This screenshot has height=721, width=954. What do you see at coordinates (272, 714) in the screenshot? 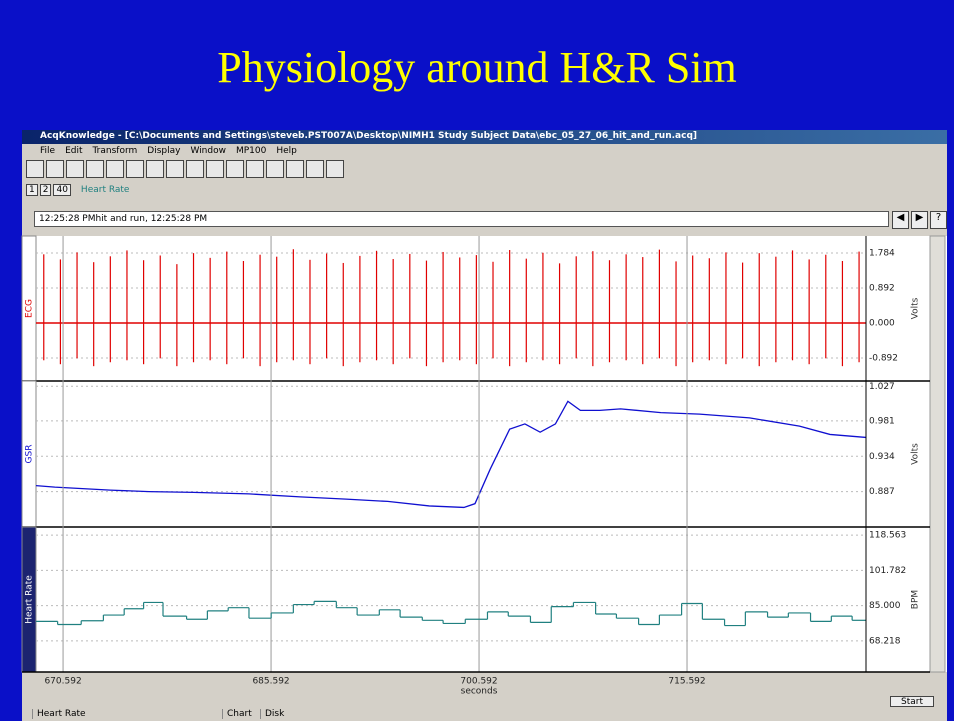
I see `status-item: Disk` at bounding box center [272, 714].